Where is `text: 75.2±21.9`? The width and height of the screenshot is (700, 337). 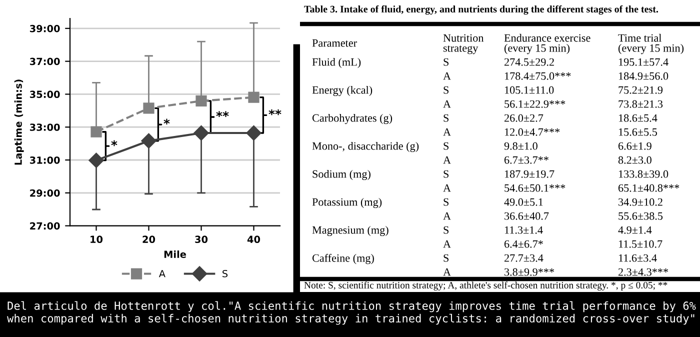 text: 75.2±21.9 is located at coordinates (640, 90).